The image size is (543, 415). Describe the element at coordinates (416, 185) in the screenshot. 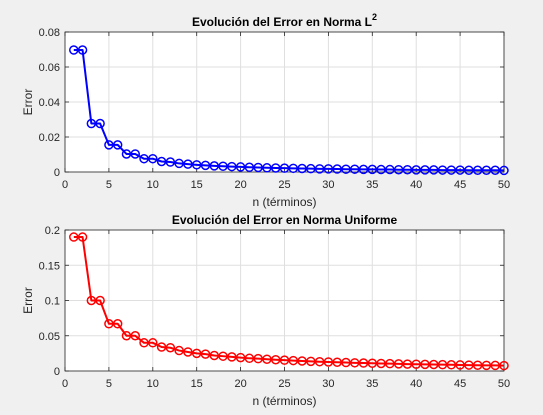

I see `x-tick-label: 40` at that location.